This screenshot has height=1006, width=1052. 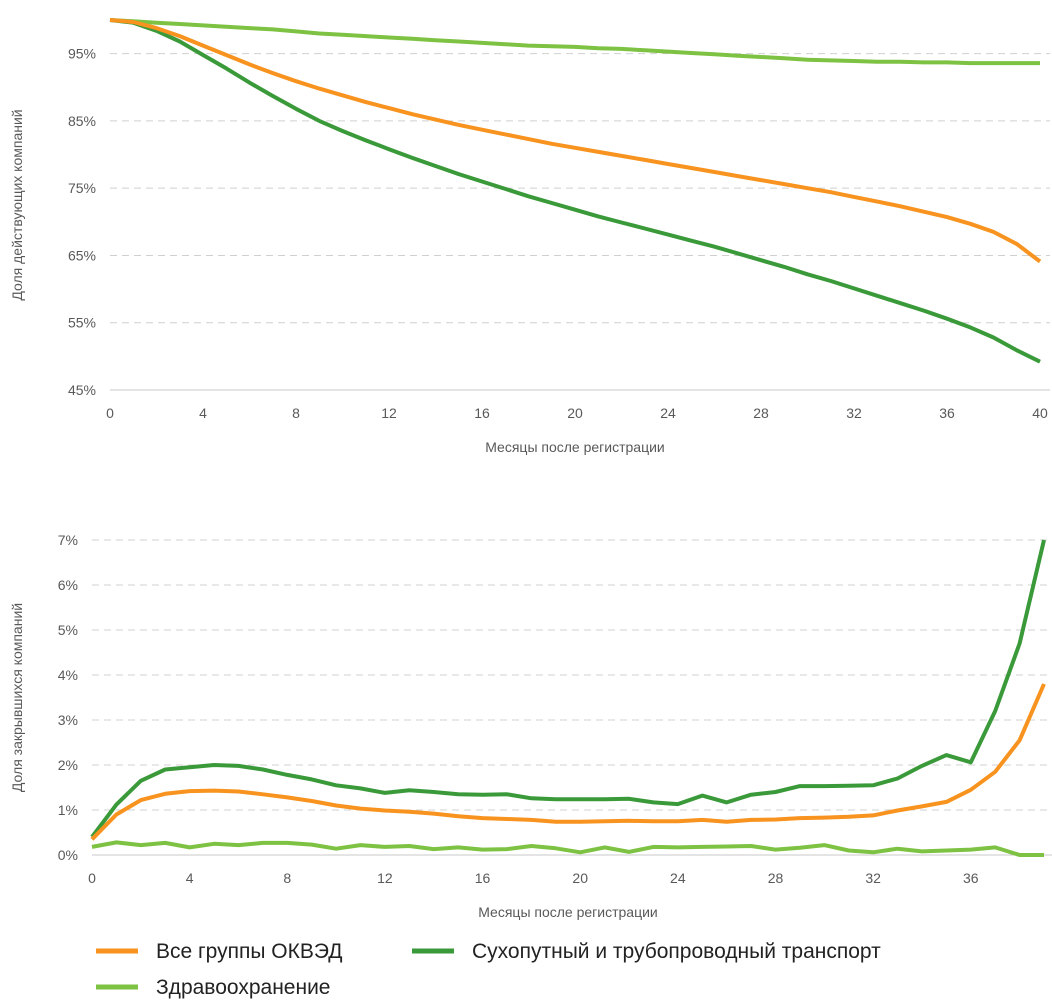 What do you see at coordinates (287, 878) in the screenshot?
I see `closed-x-tick-label: 8` at bounding box center [287, 878].